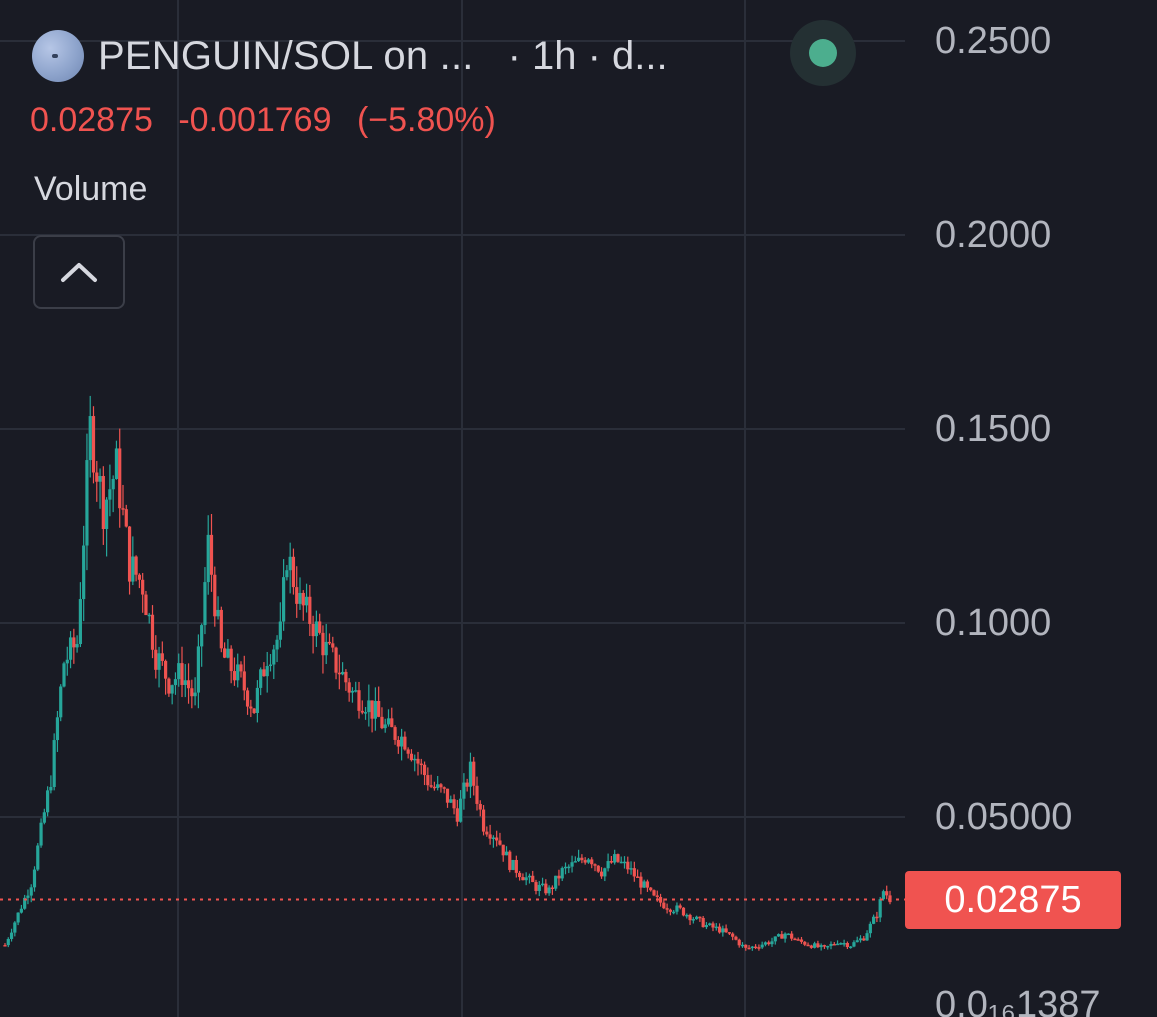 Image resolution: width=1157 pixels, height=1017 pixels. Describe the element at coordinates (1004, 817) in the screenshot. I see `axis-label-0-05: 0.05000` at that location.